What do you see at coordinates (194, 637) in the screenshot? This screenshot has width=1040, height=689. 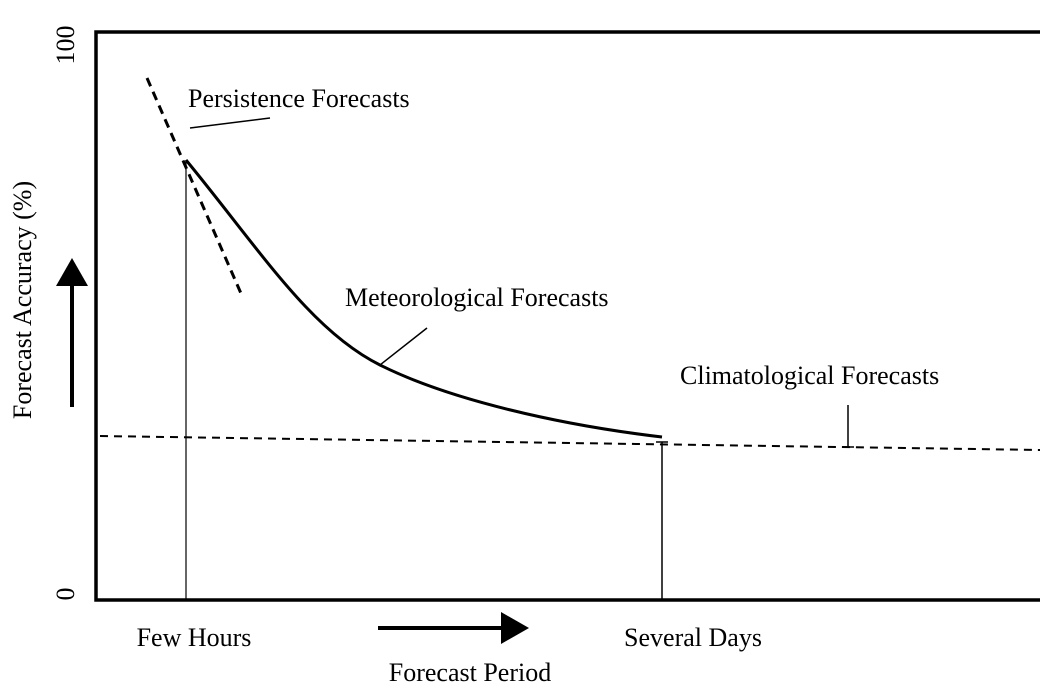 I see `x-left-label: Few Hours` at bounding box center [194, 637].